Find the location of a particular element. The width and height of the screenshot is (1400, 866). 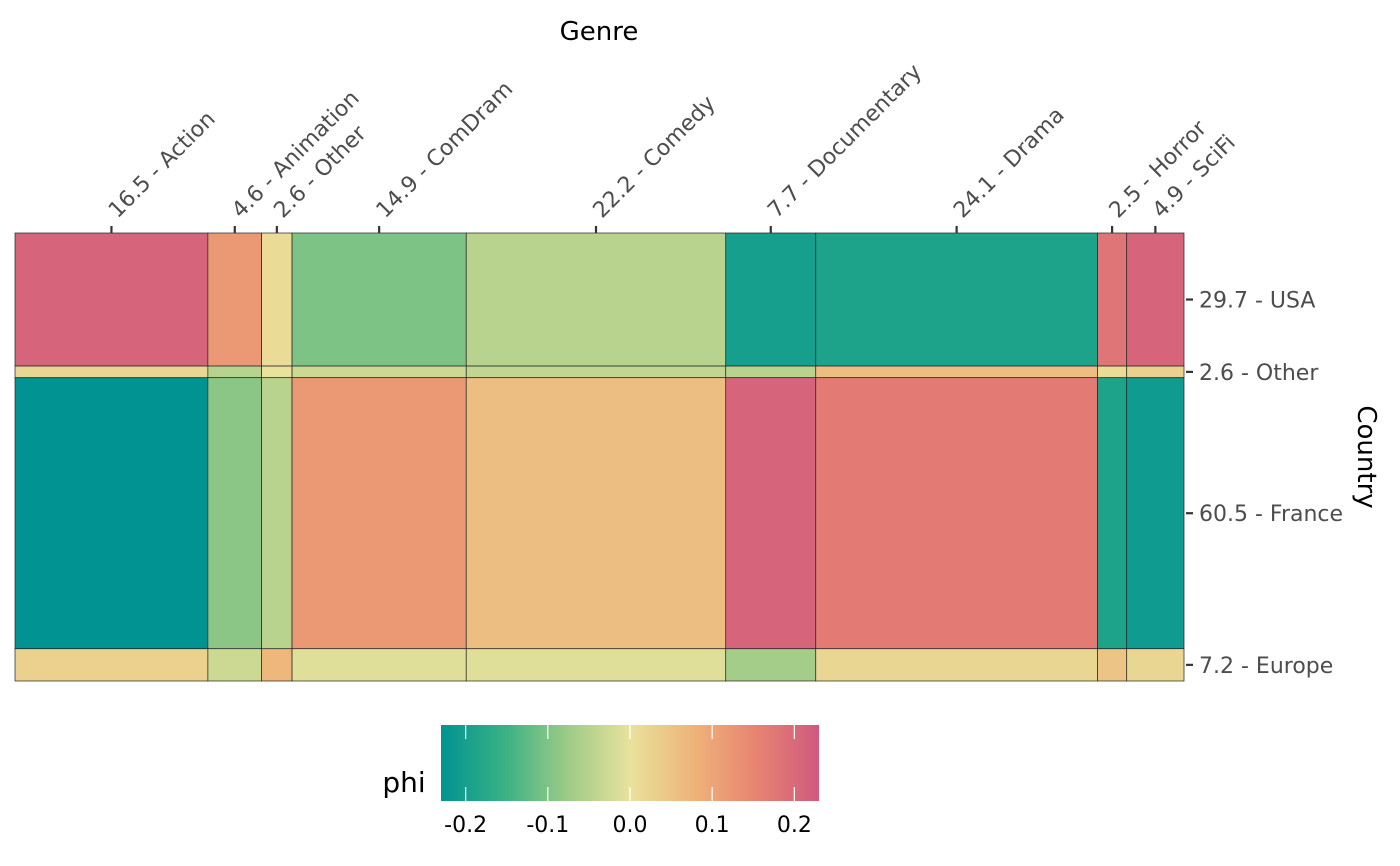

legend-tick-label: -0.1 is located at coordinates (547, 825).